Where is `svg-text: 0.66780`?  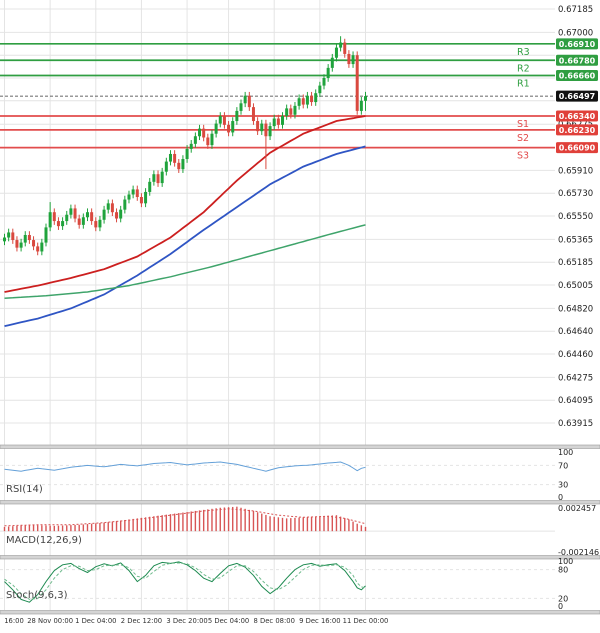 svg-text: 0.66780 is located at coordinates (577, 60).